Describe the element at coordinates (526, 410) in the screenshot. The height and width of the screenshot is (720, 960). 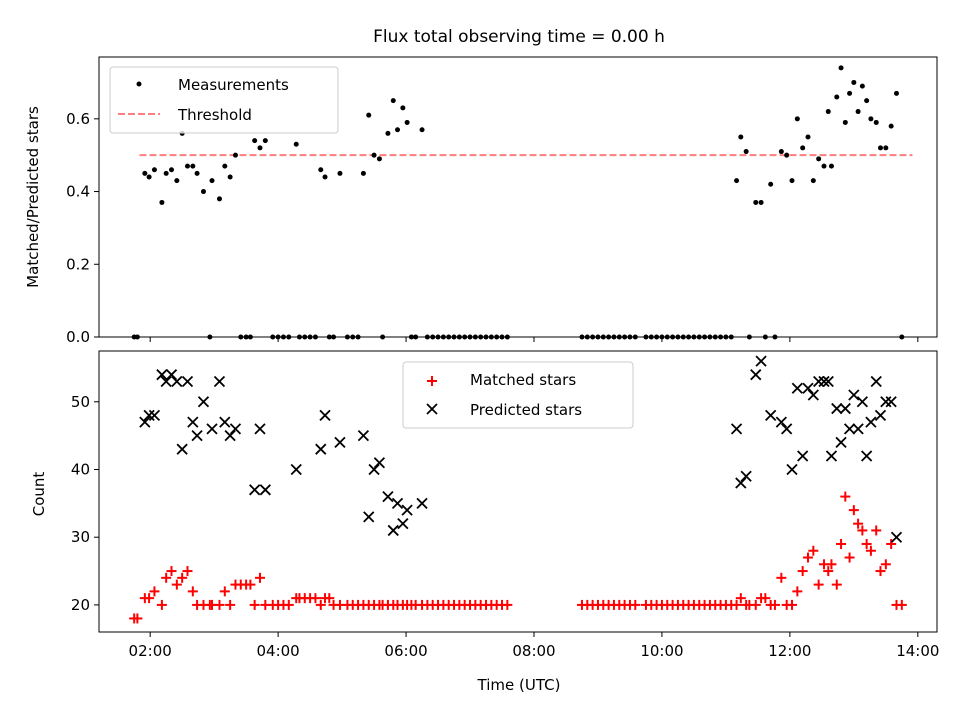
I see `legend-predicted-label: Predicted stars` at that location.